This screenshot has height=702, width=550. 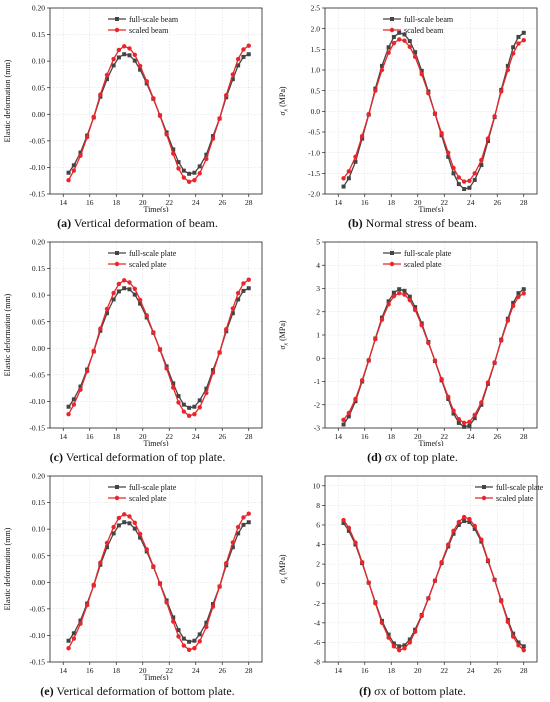 What do you see at coordinates (38, 114) in the screenshot?
I see `y-tick-label: 0.00` at bounding box center [38, 114].